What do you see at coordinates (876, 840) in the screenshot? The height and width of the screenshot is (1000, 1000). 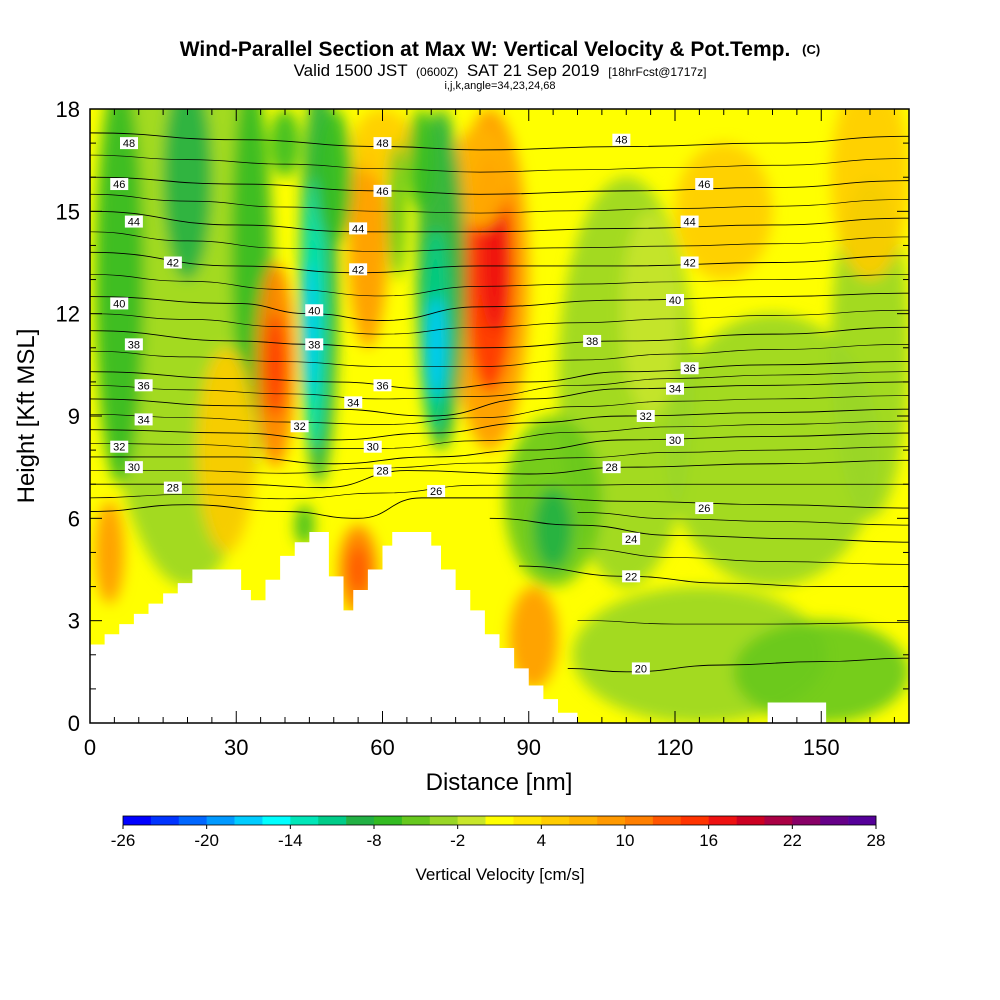 I see `colorbar-tick-label: 28` at bounding box center [876, 840].